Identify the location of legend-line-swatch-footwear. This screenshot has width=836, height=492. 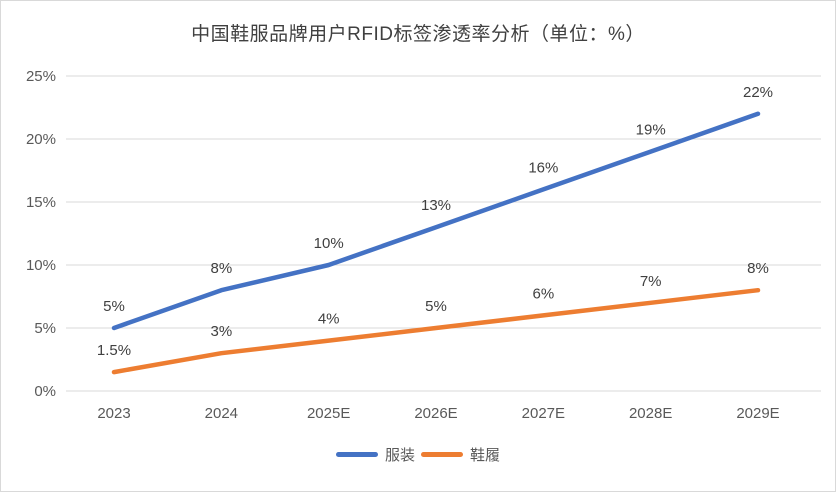
(442, 454).